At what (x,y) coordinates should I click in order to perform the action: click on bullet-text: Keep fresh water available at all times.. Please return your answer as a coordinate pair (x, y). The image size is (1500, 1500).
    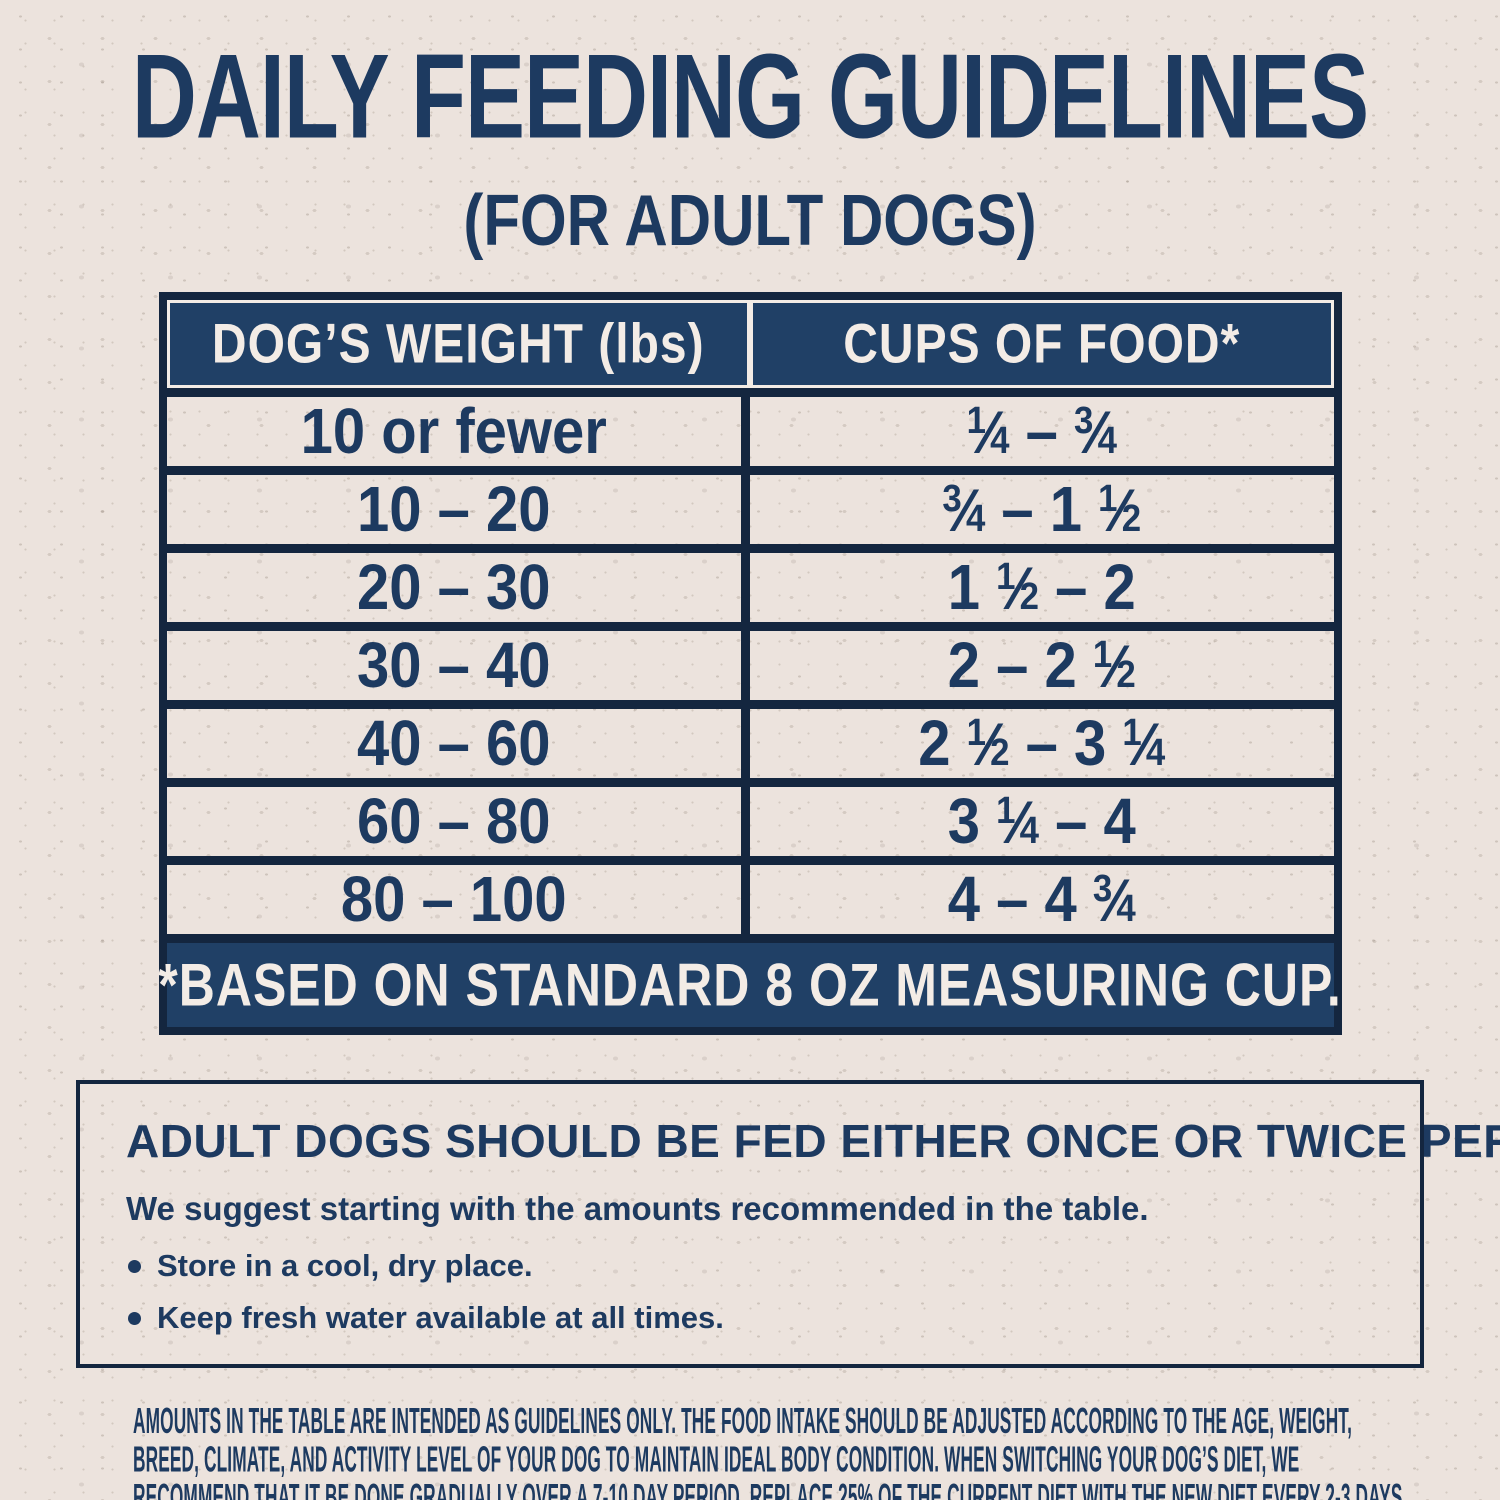
    Looking at the image, I should click on (440, 1317).